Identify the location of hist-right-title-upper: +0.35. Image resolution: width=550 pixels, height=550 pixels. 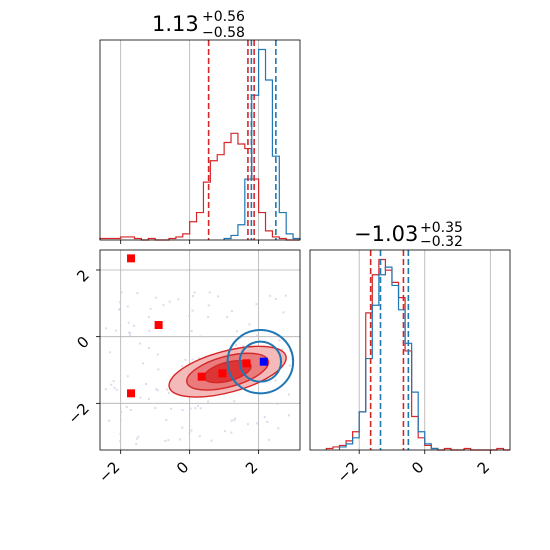
(441, 228).